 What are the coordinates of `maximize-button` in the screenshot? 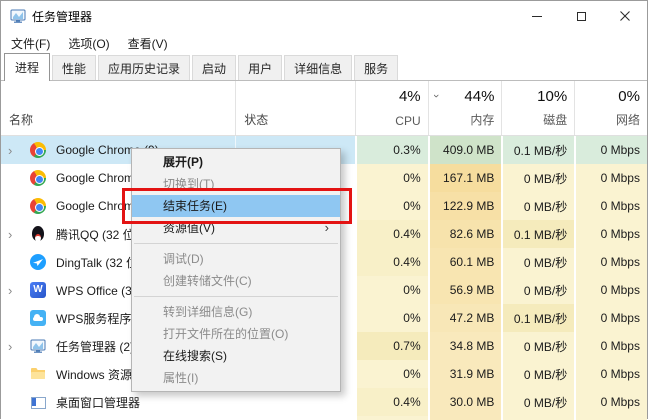 It's located at (581, 16).